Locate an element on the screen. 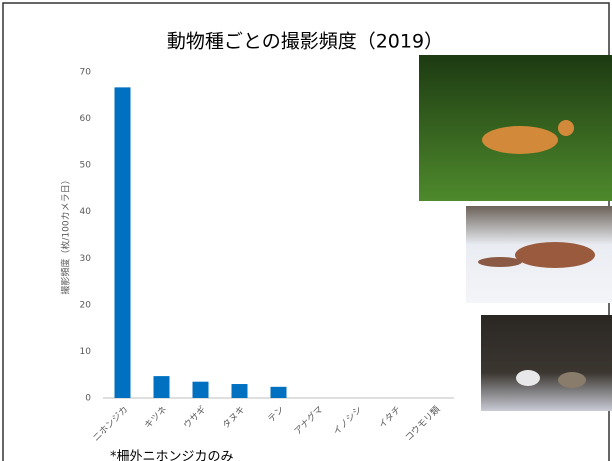  y-tick-label: 50 is located at coordinates (86, 166).